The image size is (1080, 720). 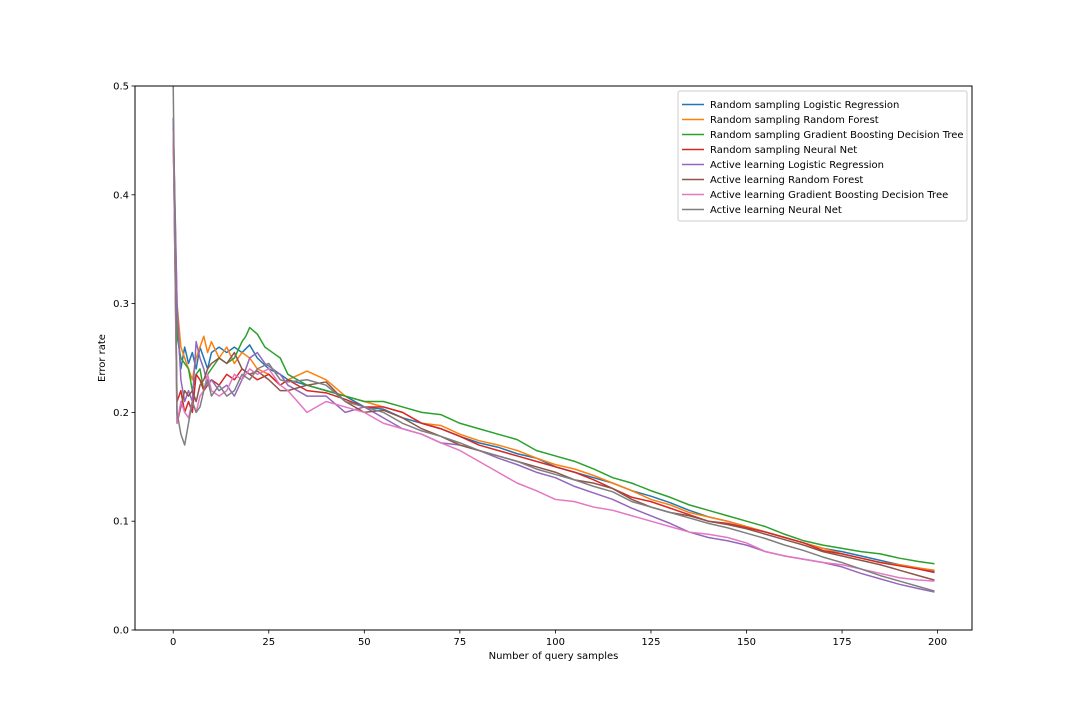 I want to click on x-tick-label: 50, so click(x=364, y=642).